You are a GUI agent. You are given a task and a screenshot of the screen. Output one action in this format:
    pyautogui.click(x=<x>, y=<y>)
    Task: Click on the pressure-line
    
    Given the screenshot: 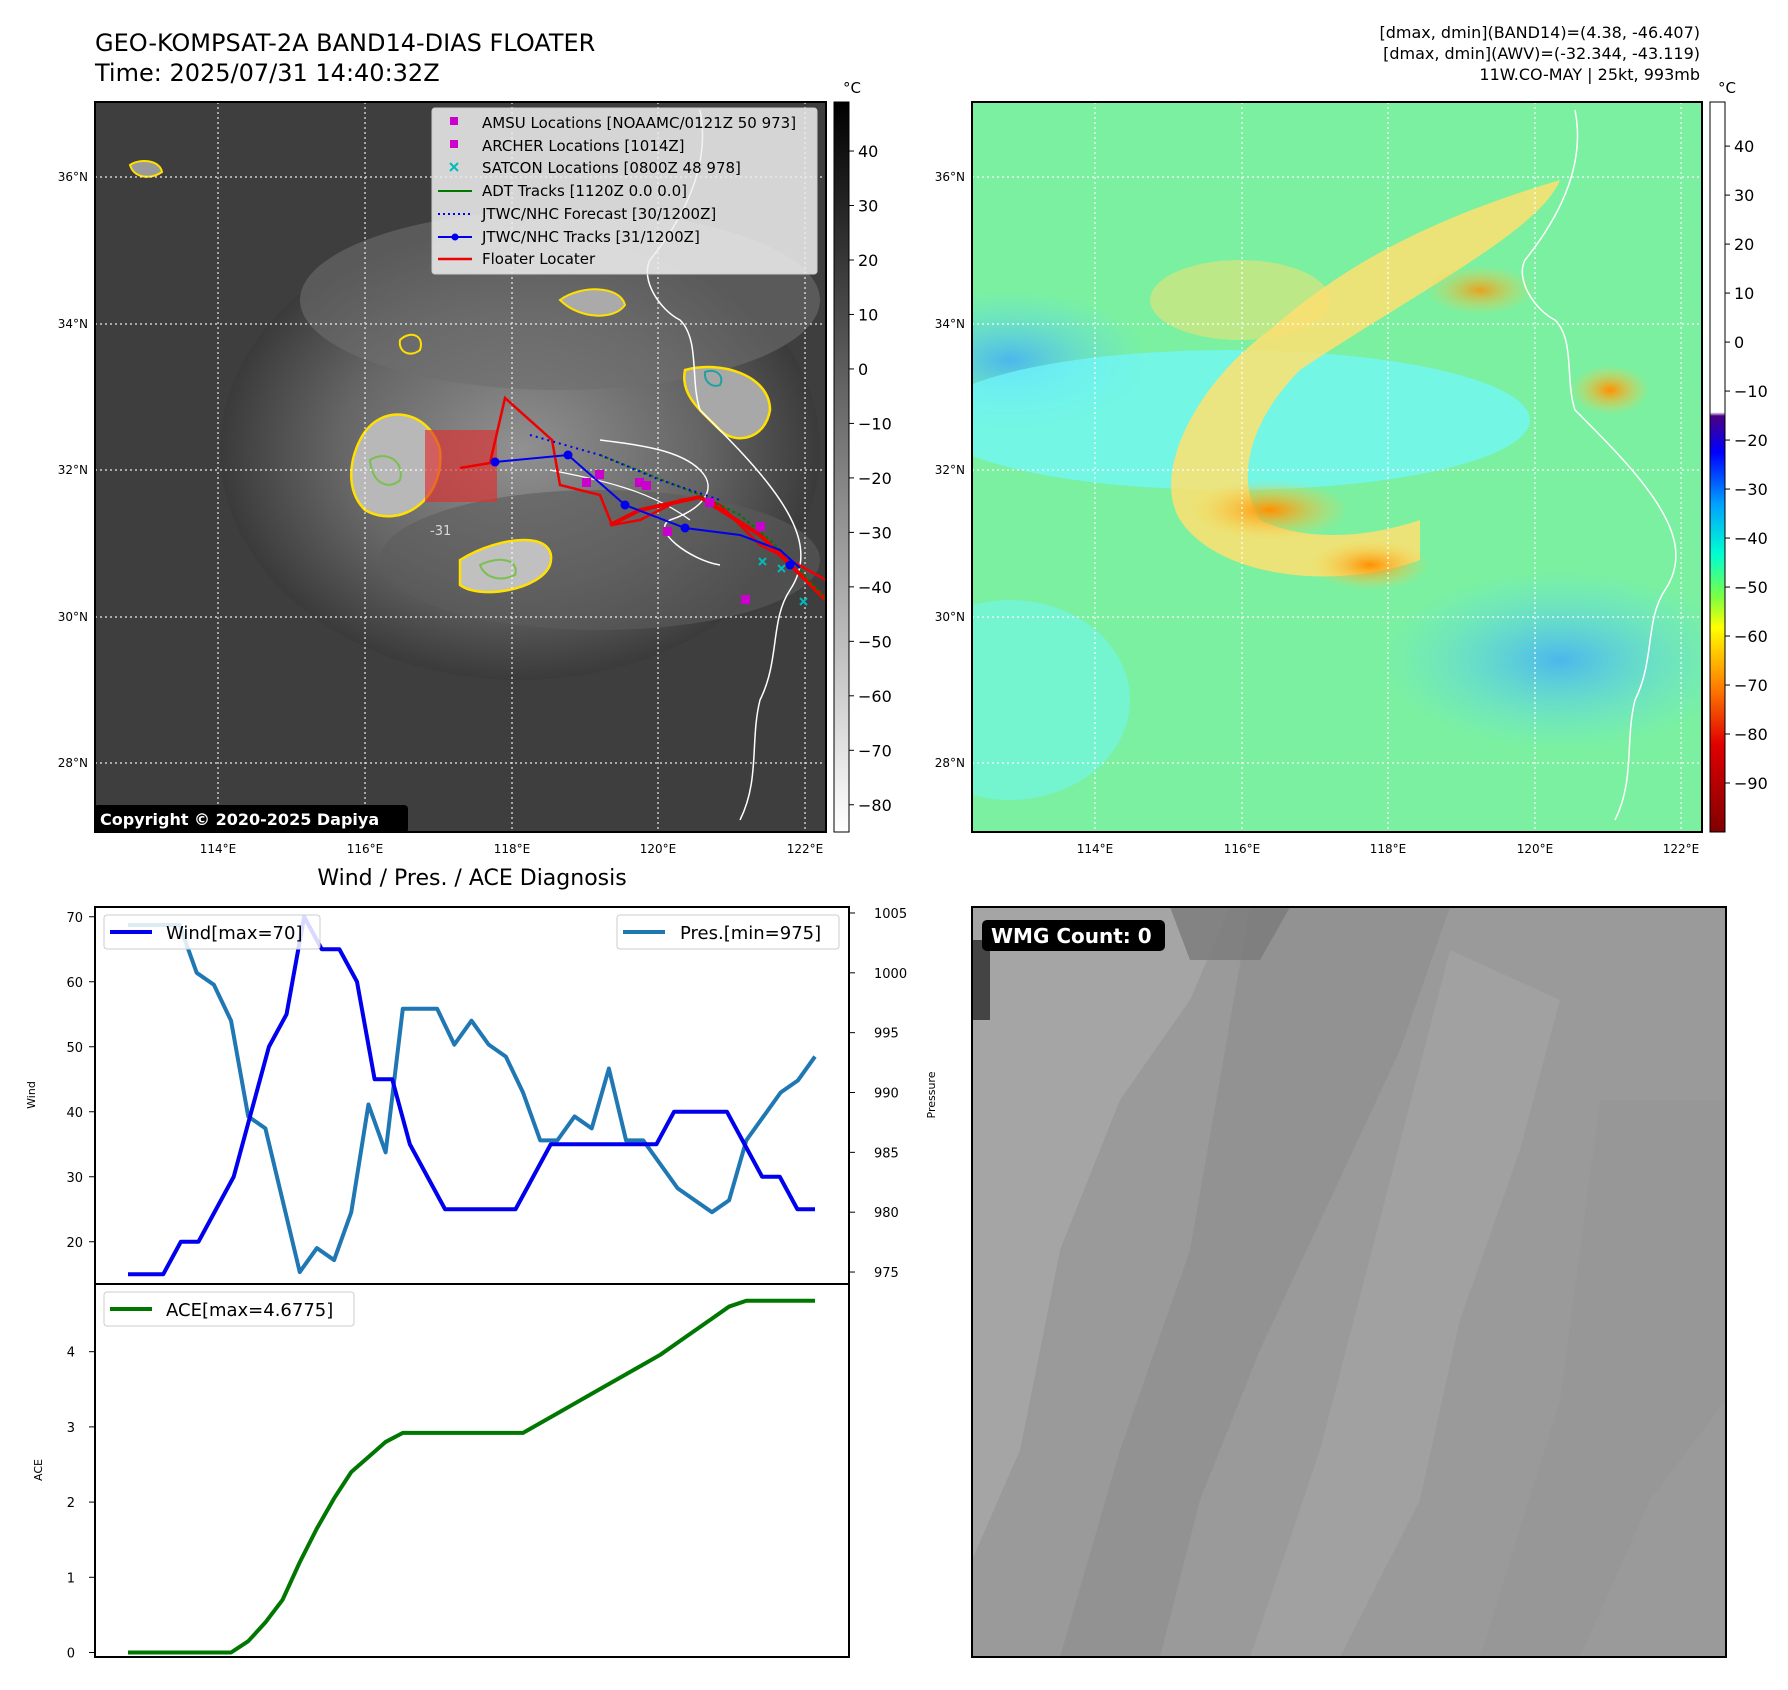 What is the action you would take?
    pyautogui.click(x=472, y=1098)
    